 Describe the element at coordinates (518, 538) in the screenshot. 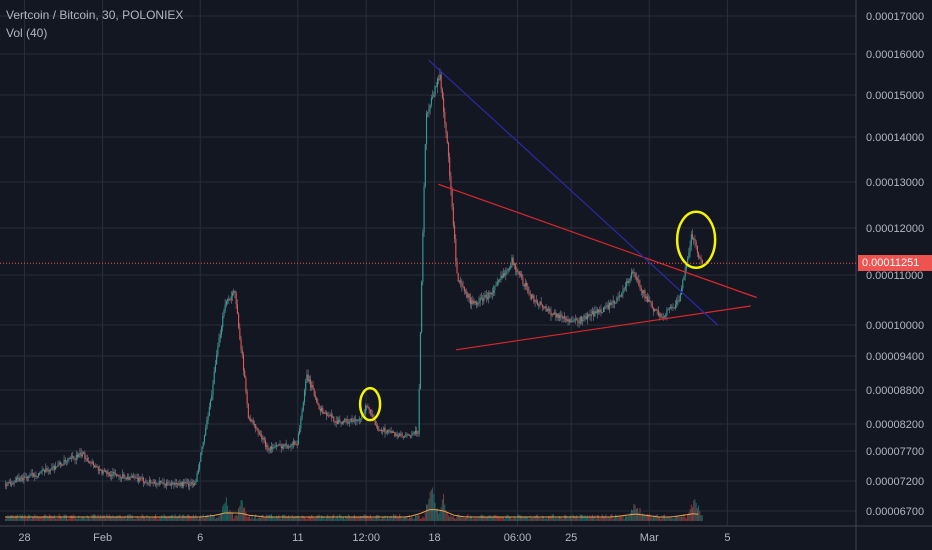

I see `x-tick-label: 06:00` at that location.